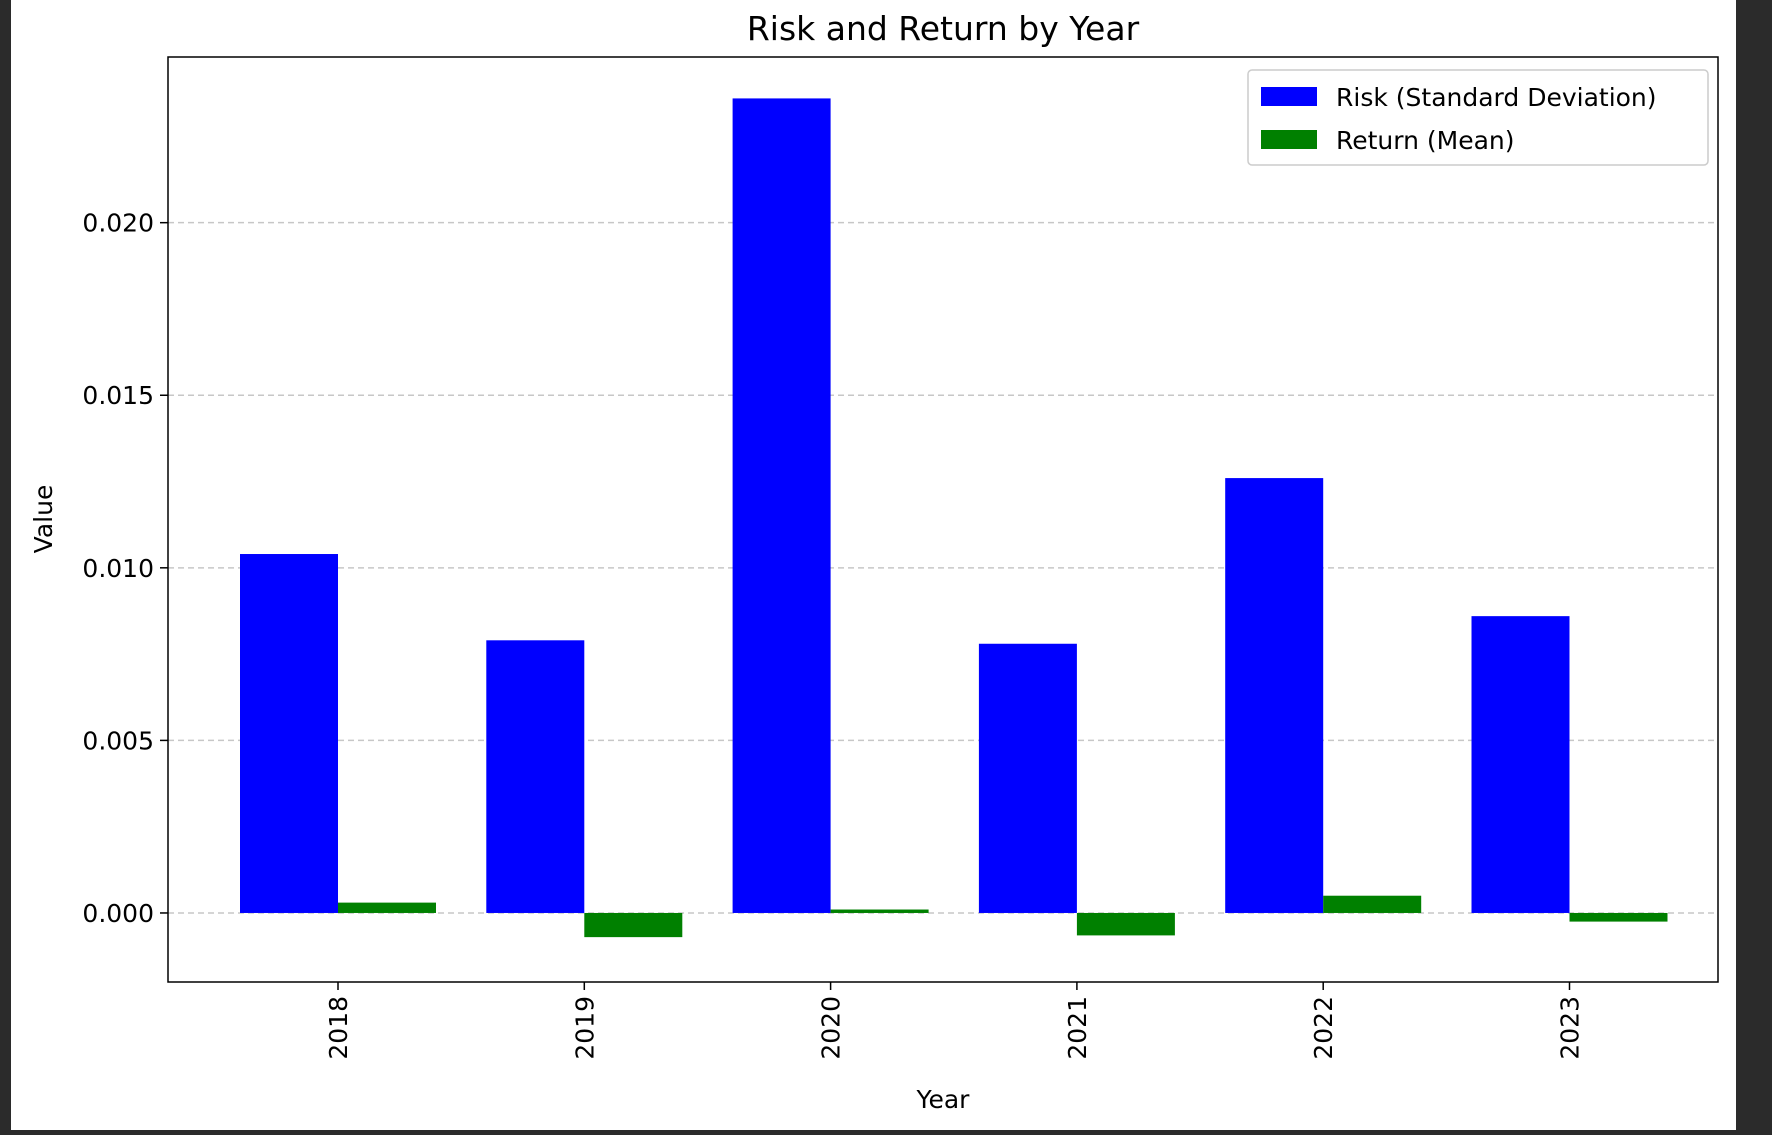  What do you see at coordinates (831, 1028) in the screenshot?
I see `x-tick-label: 2020` at bounding box center [831, 1028].